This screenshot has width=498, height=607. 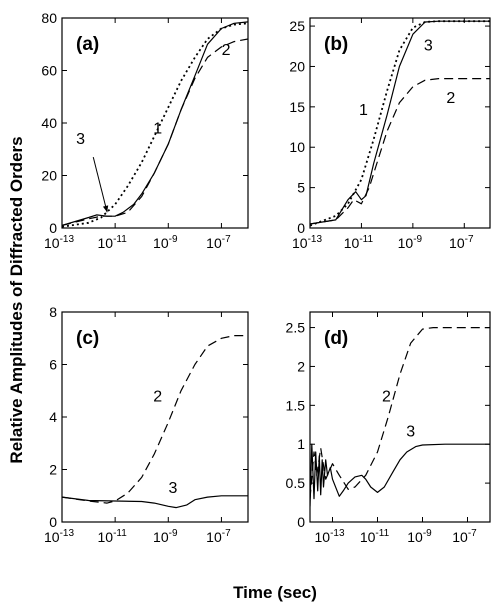 What do you see at coordinates (49, 18) in the screenshot?
I see `y-tick-label: 80` at bounding box center [49, 18].